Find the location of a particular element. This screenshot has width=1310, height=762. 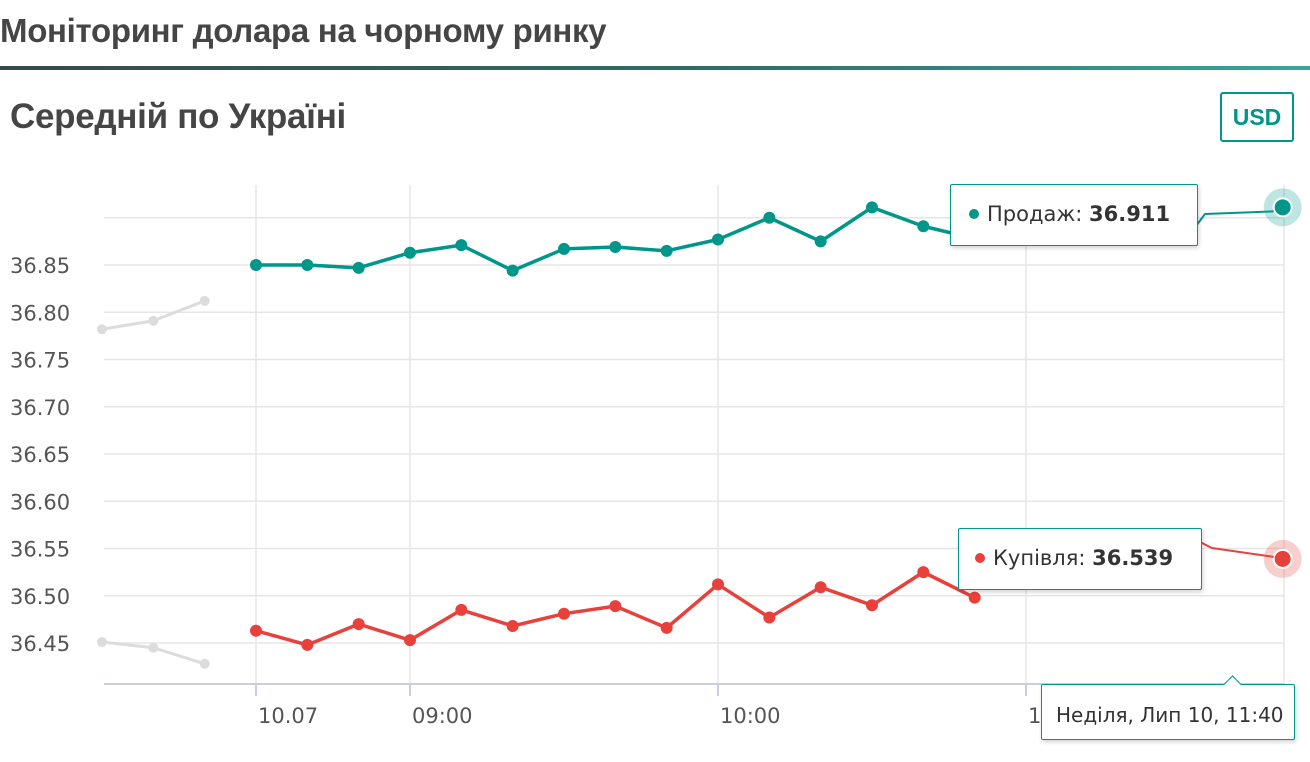

tooltip-sell-value: 36.911 is located at coordinates (1130, 214).